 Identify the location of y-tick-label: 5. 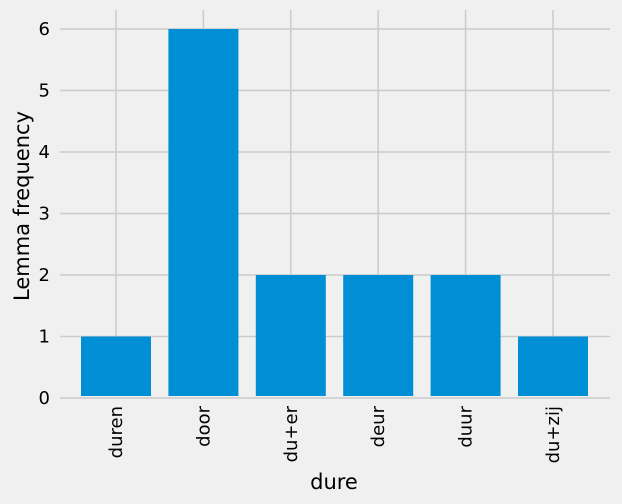
(44, 91).